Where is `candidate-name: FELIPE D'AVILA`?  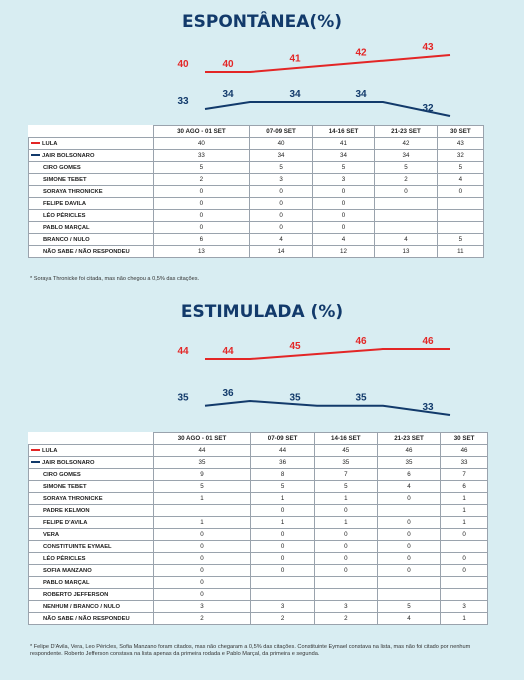 candidate-name: FELIPE D'AVILA is located at coordinates (91, 522).